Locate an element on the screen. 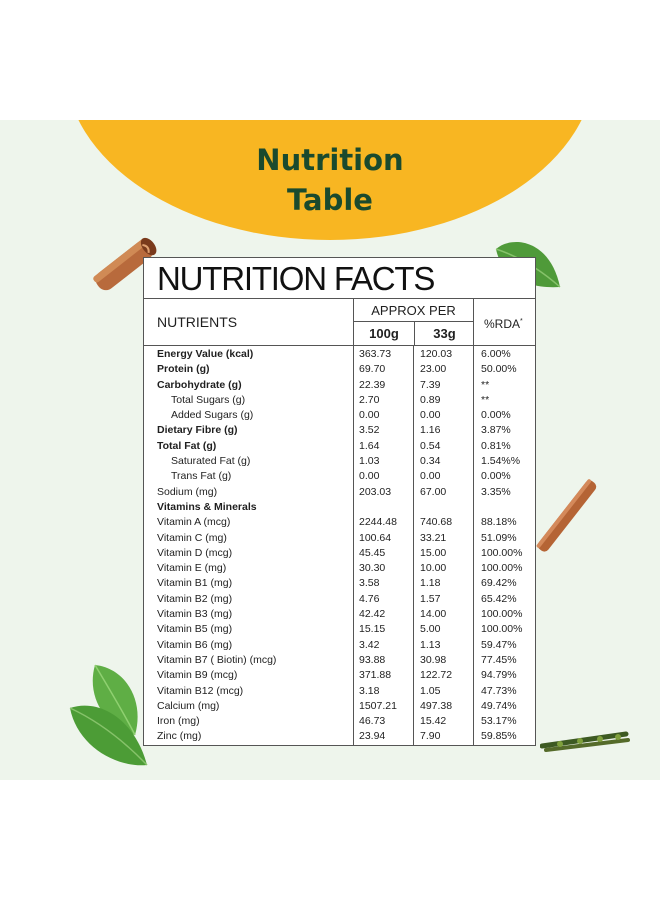  value-33g: 5.00 is located at coordinates (430, 629).